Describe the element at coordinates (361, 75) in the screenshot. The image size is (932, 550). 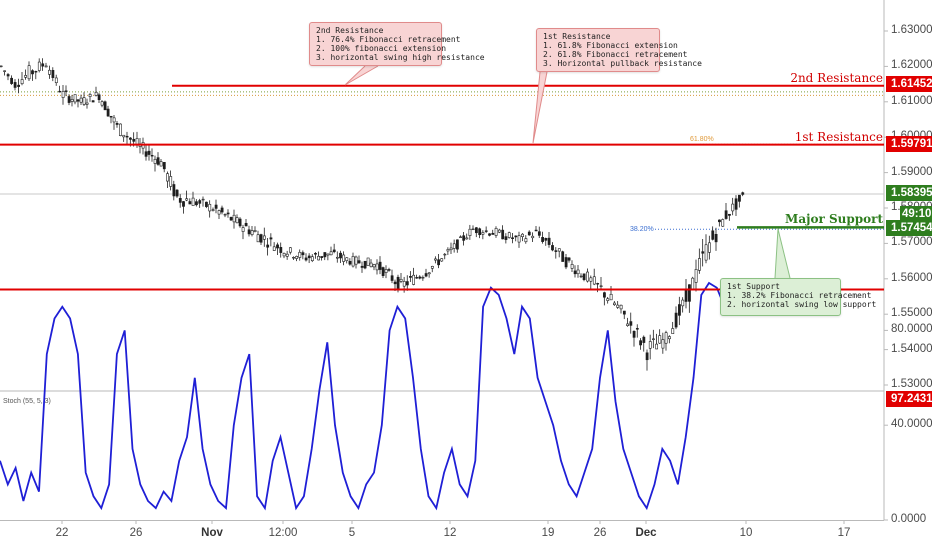
I see `r2-callout-pointer` at that location.